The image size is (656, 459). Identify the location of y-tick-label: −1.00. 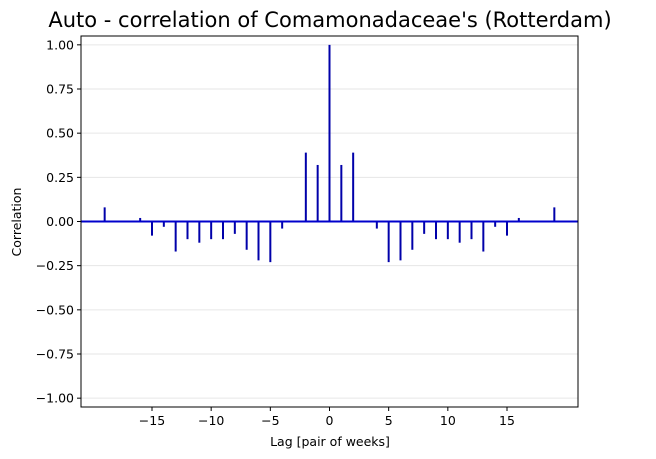
(55, 398).